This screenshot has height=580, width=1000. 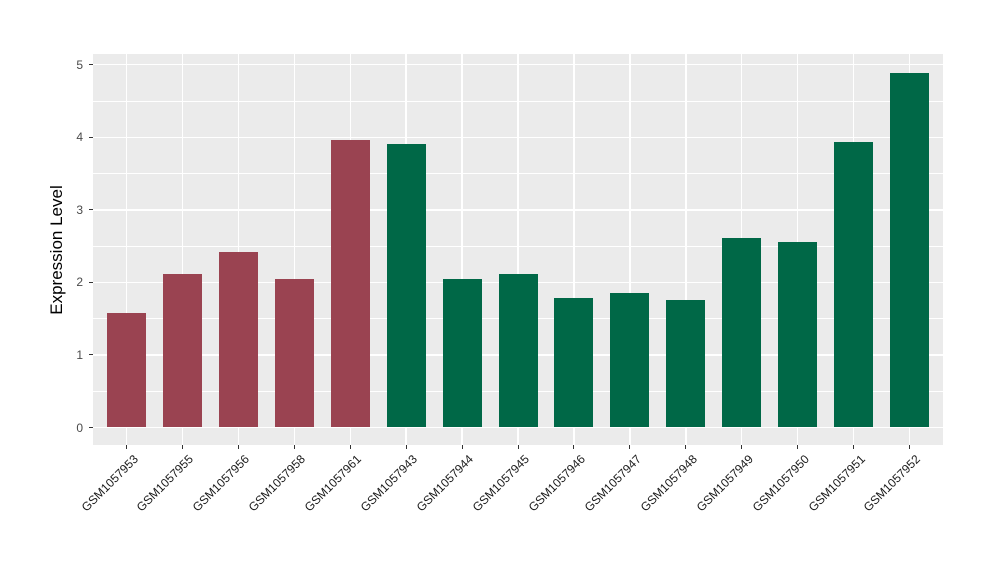 I want to click on x-tick-label: GSM1057951, so click(x=836, y=483).